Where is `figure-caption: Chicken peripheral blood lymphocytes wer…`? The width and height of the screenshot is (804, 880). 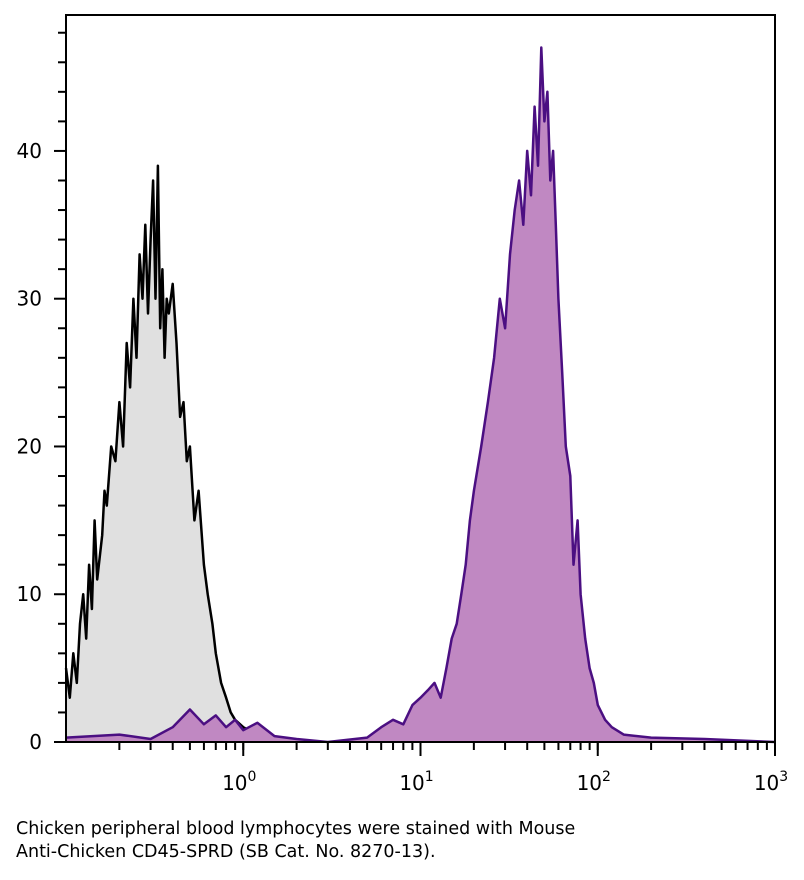
figure-caption: Chicken peripheral blood lymphocytes wer… is located at coordinates (295, 841).